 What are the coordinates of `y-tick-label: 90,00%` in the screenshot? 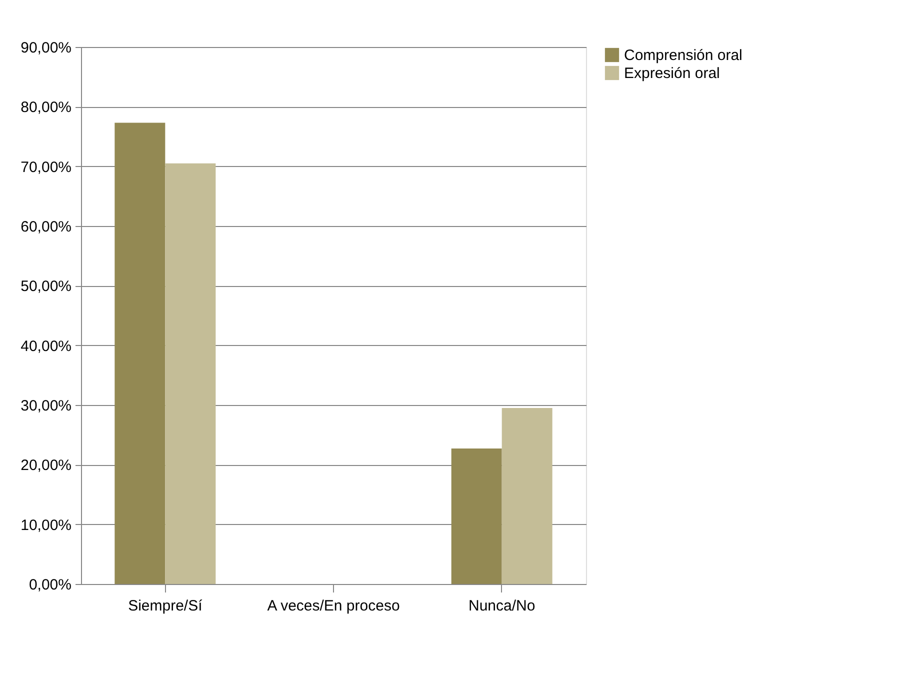 It's located at (46, 48).